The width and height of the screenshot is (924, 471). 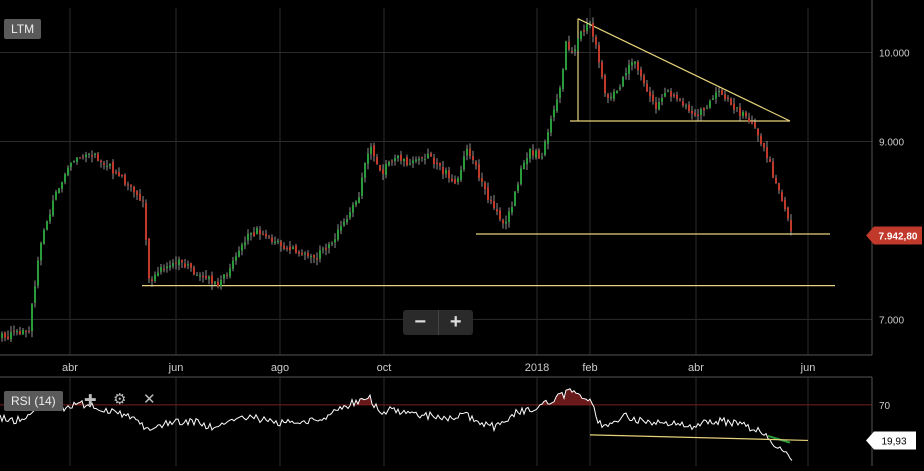 What do you see at coordinates (120, 399) in the screenshot?
I see `gear-icon: ⚙` at bounding box center [120, 399].